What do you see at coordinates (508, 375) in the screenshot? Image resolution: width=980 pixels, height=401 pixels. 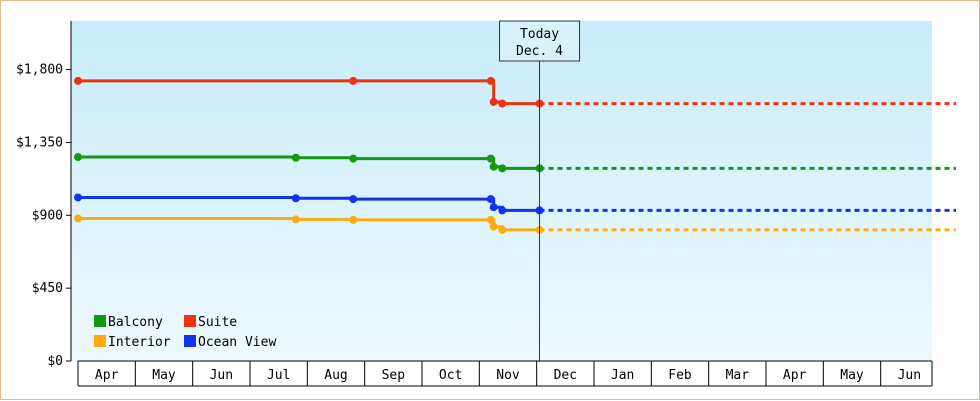 I see `x-tick-label: Nov` at bounding box center [508, 375].